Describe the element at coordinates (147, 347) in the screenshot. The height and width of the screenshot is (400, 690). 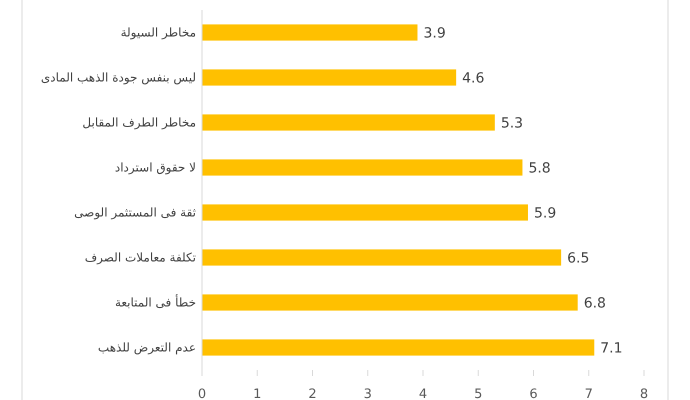
I see `y-tick-label: عدم التعرض للذهب` at that location.